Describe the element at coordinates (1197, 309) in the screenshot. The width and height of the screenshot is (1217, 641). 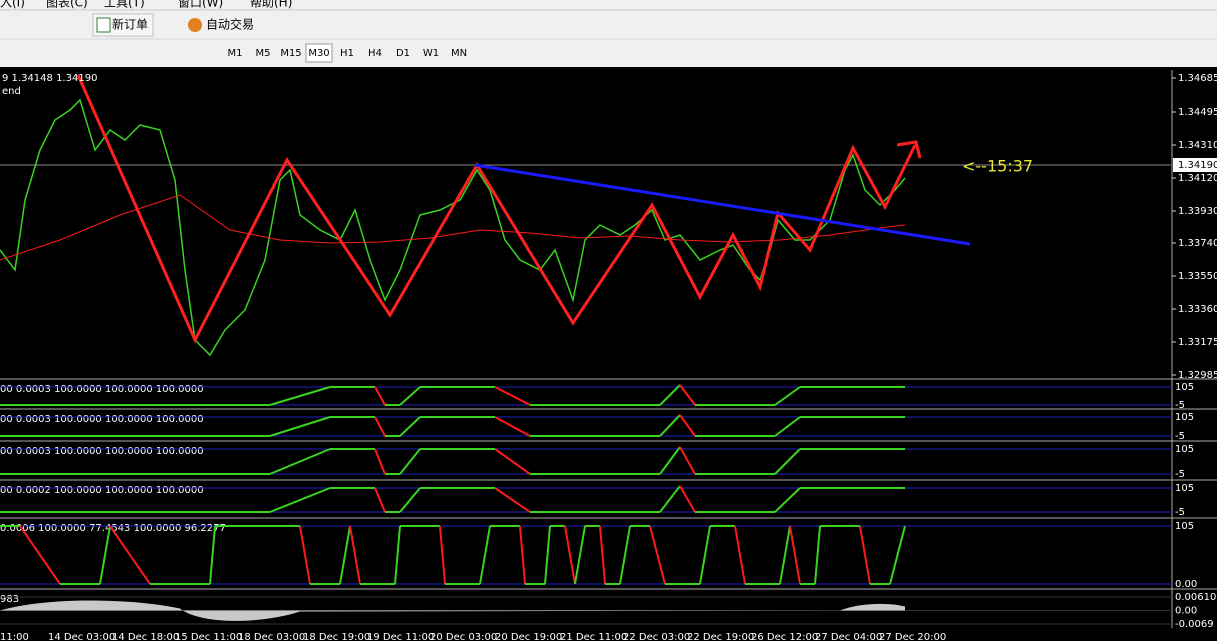
I see `price-label: 1.33360` at that location.